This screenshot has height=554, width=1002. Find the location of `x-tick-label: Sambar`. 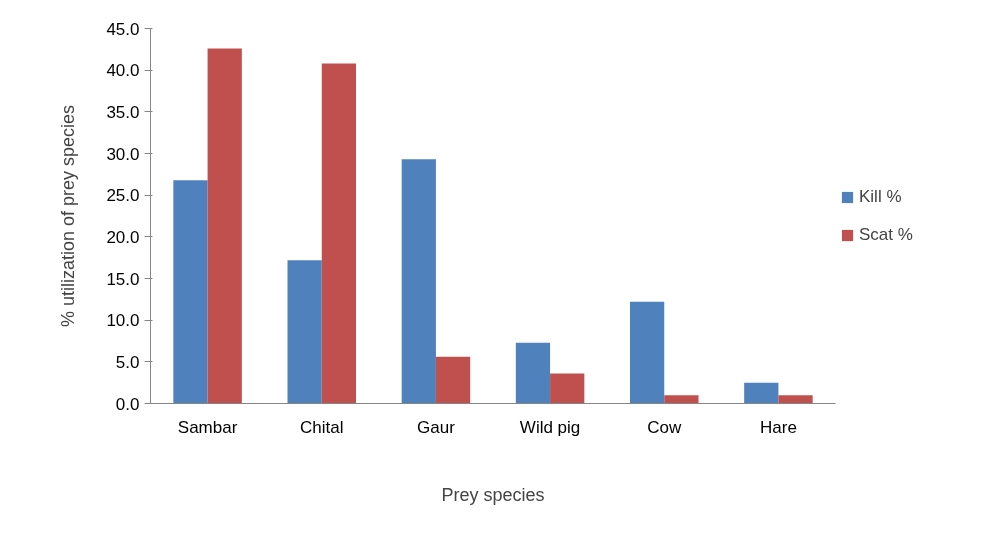

x-tick-label: Sambar is located at coordinates (207, 427).